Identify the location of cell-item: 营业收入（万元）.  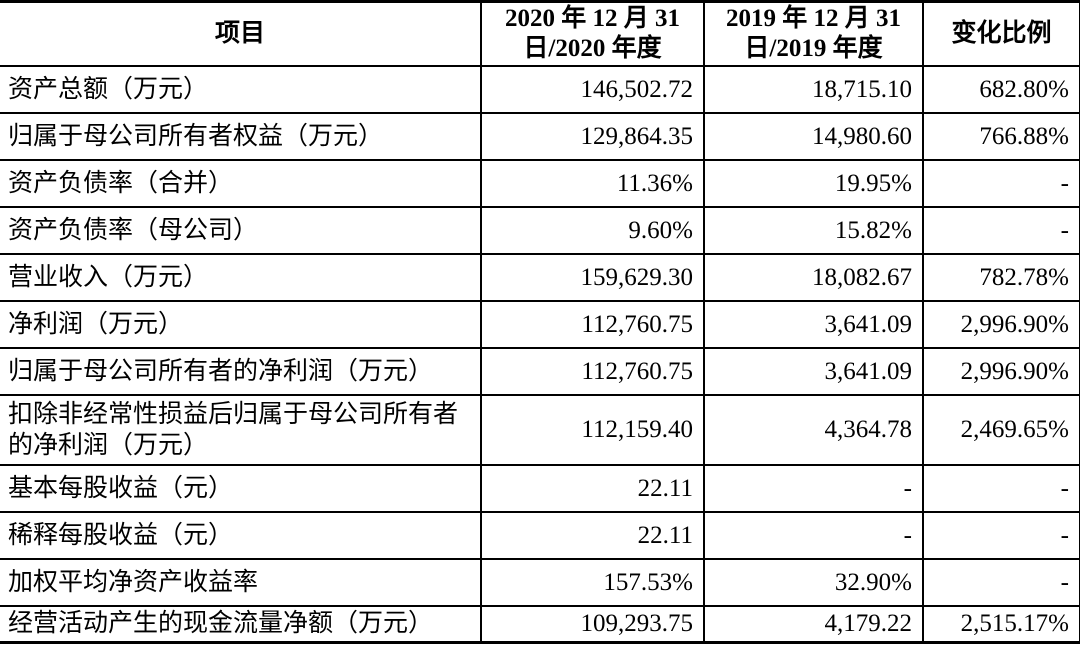
(241, 277).